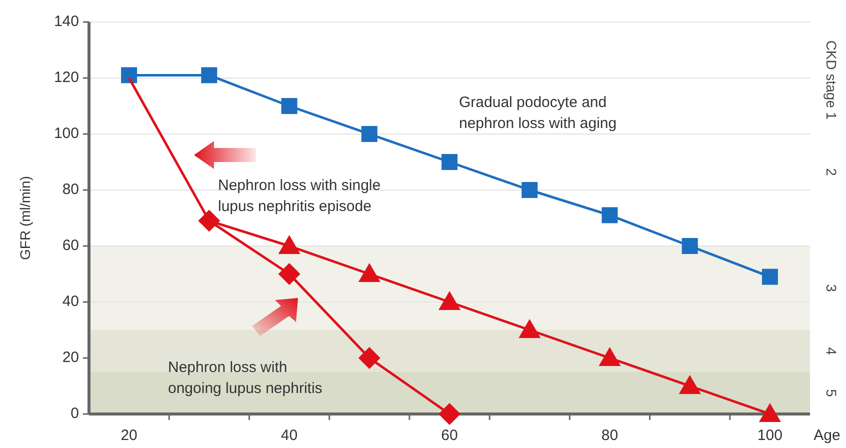 The height and width of the screenshot is (448, 846). I want to click on x-tick-label: 40, so click(289, 435).